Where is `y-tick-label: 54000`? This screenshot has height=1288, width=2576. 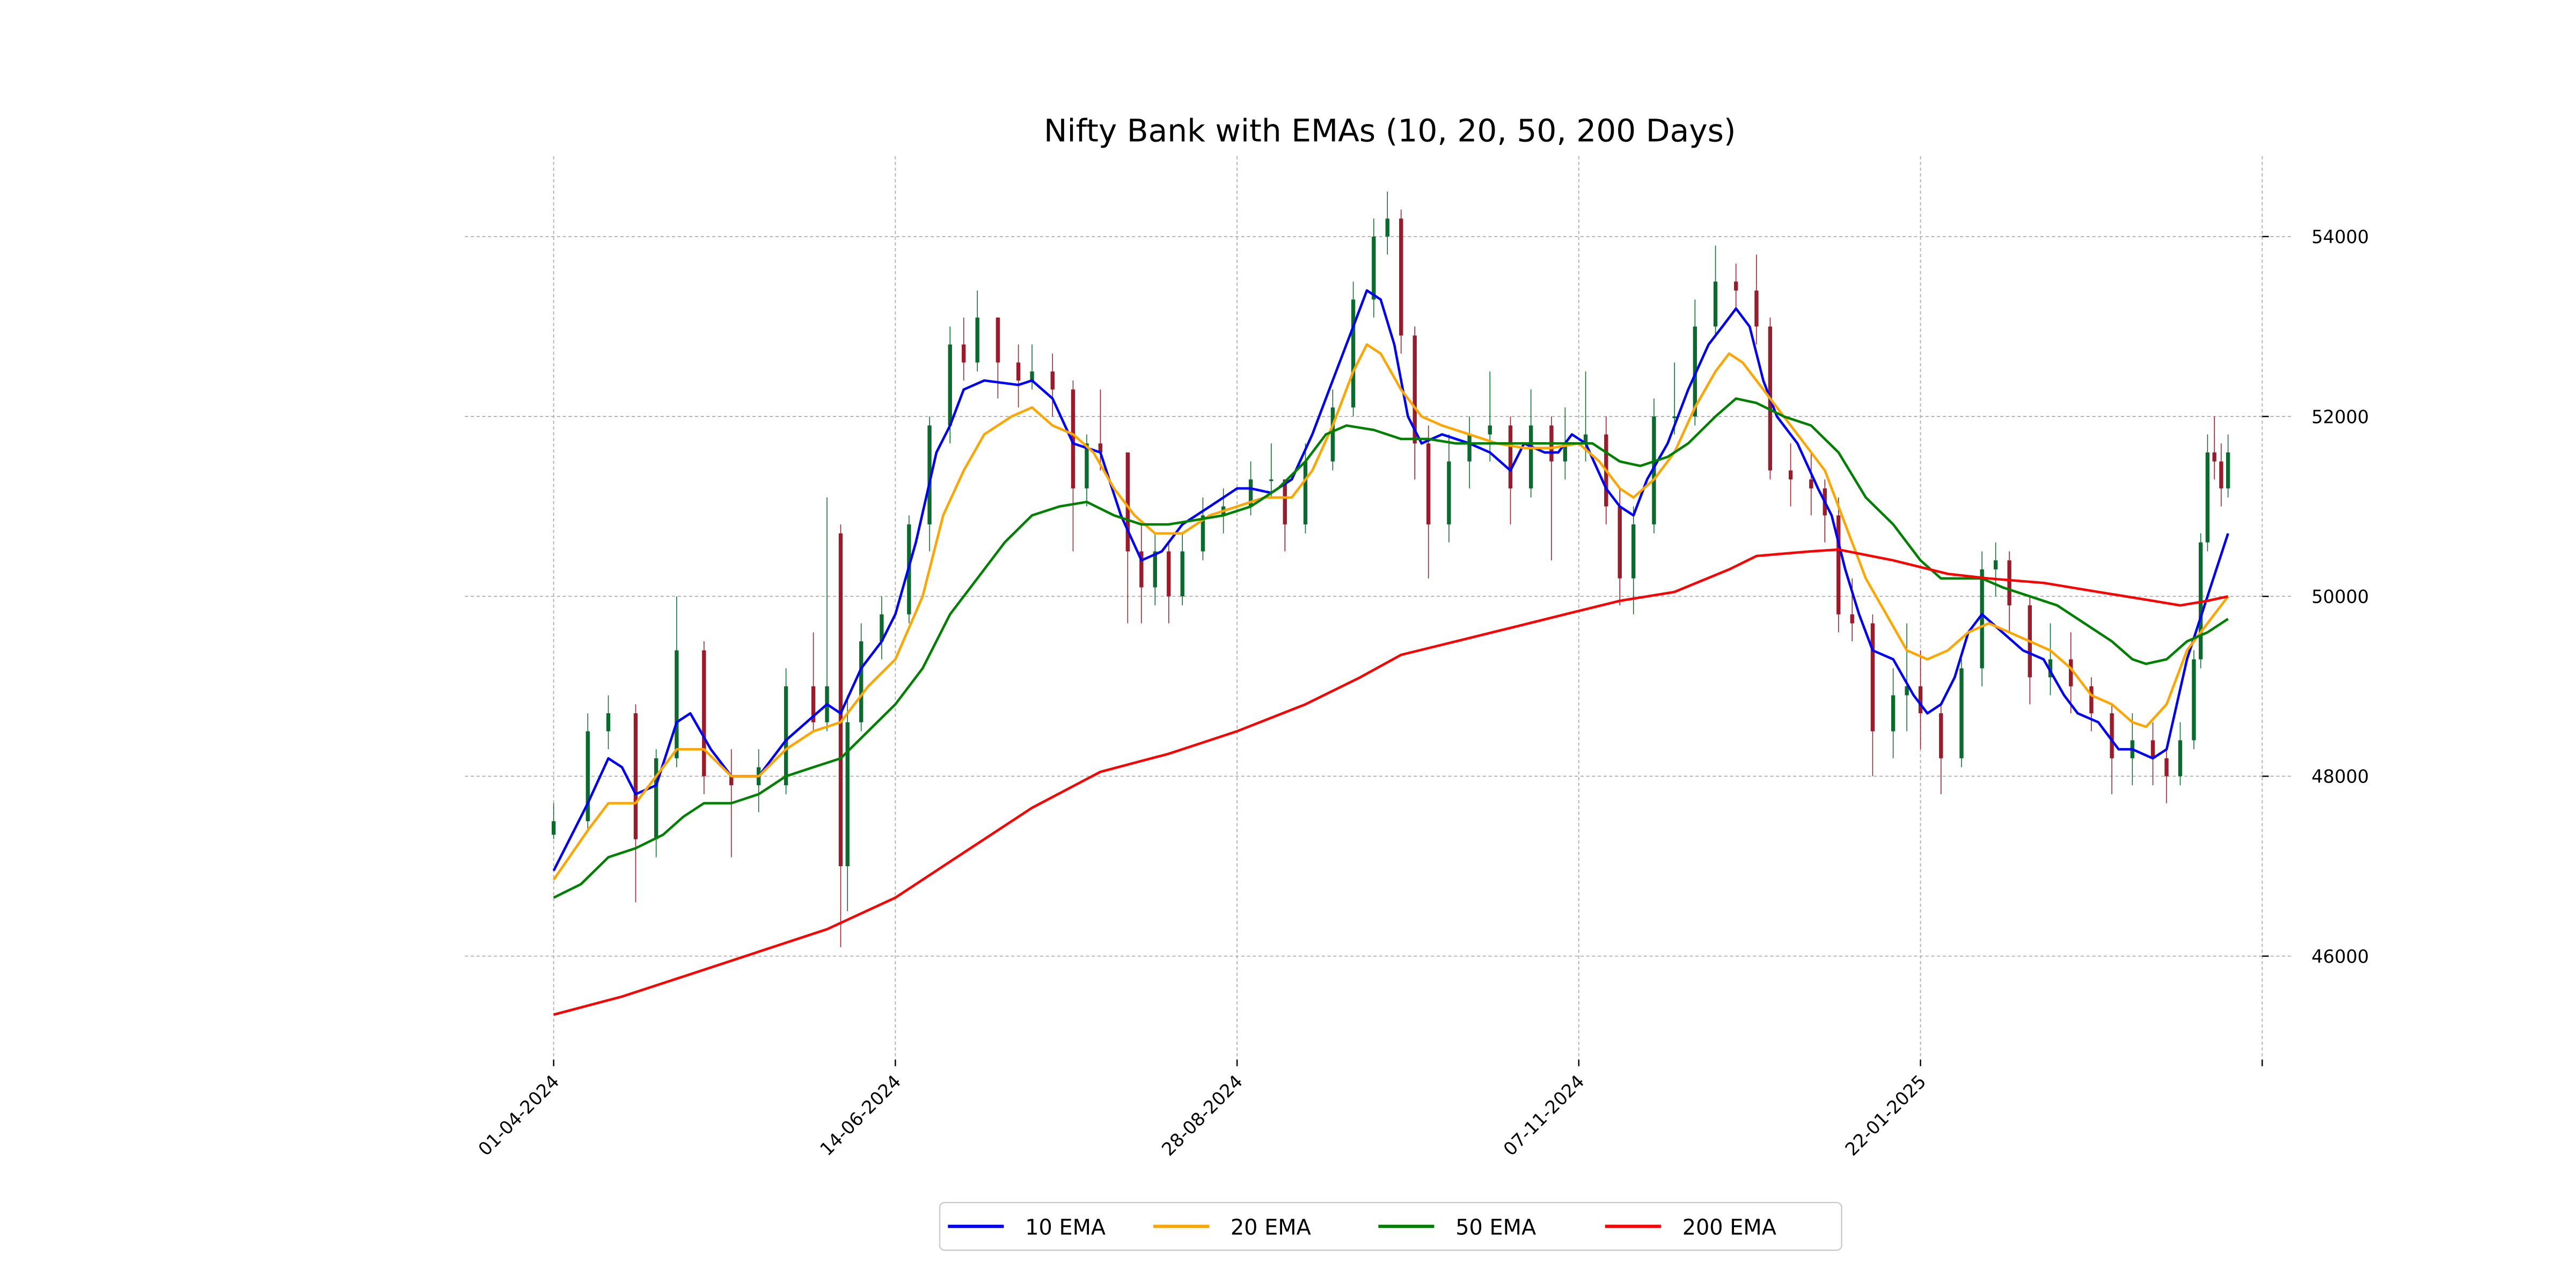 y-tick-label: 54000 is located at coordinates (2340, 236).